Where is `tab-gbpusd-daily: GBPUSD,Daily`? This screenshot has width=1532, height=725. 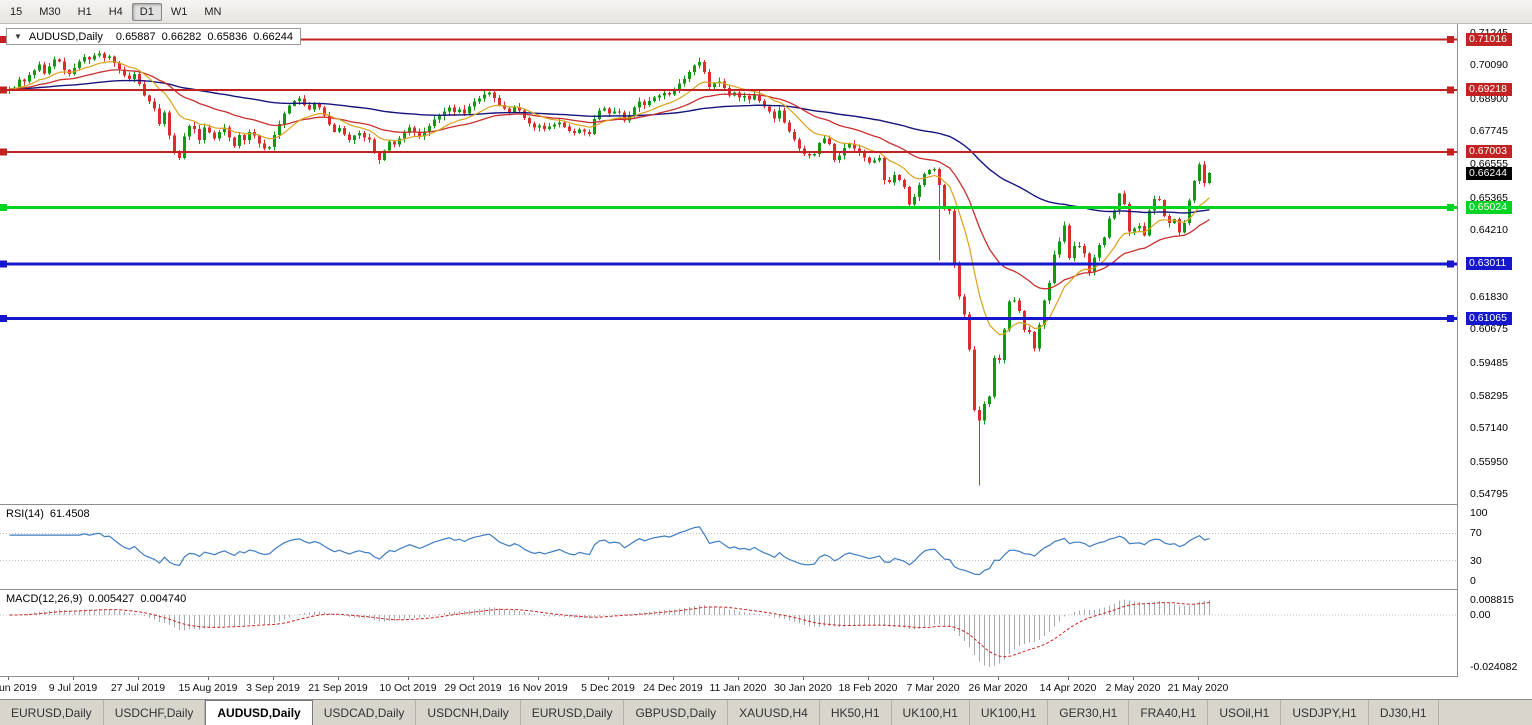
tab-gbpusd-daily: GBPUSD,Daily is located at coordinates (676, 712).